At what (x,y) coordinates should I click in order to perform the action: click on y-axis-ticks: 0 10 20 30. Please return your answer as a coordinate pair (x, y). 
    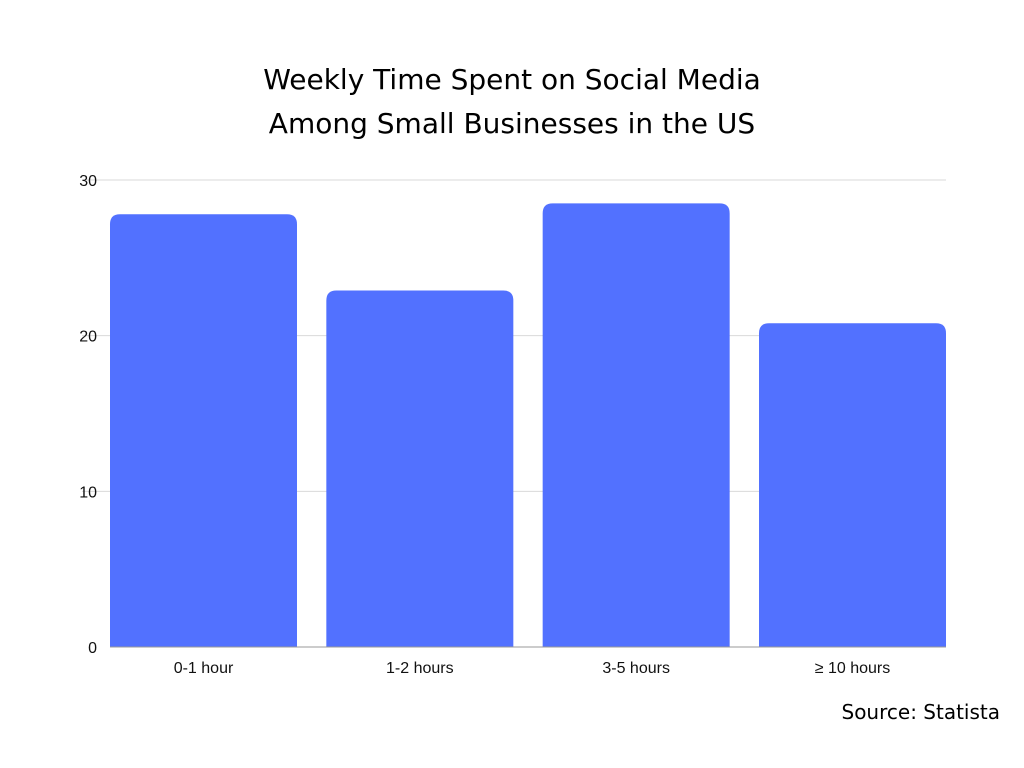
    Looking at the image, I should click on (88, 415).